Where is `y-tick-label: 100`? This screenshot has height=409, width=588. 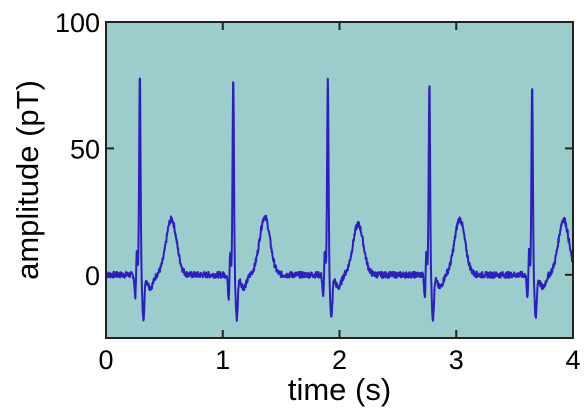
y-tick-label: 100 is located at coordinates (77, 23).